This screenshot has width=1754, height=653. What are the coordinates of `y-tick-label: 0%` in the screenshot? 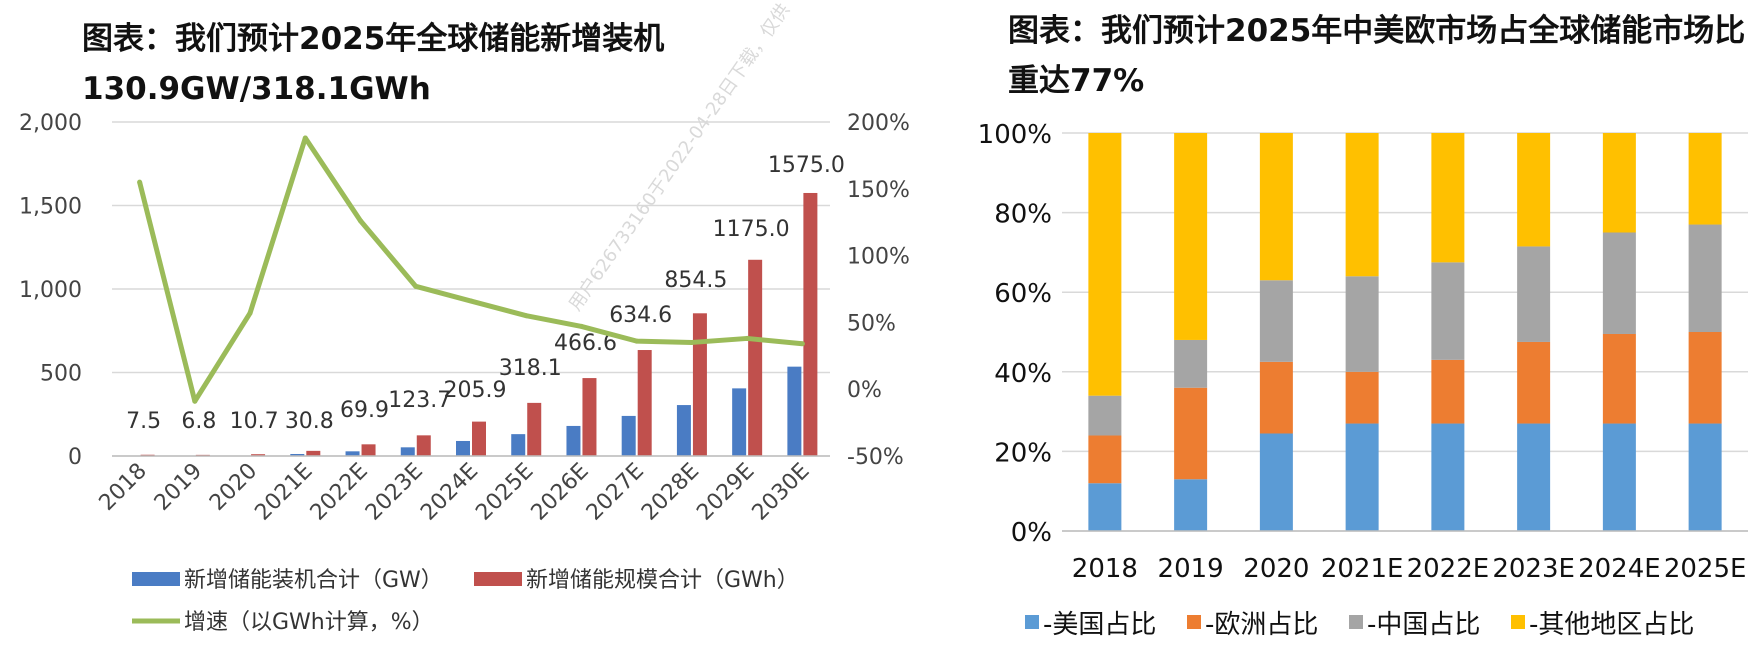 It's located at (1031, 533).